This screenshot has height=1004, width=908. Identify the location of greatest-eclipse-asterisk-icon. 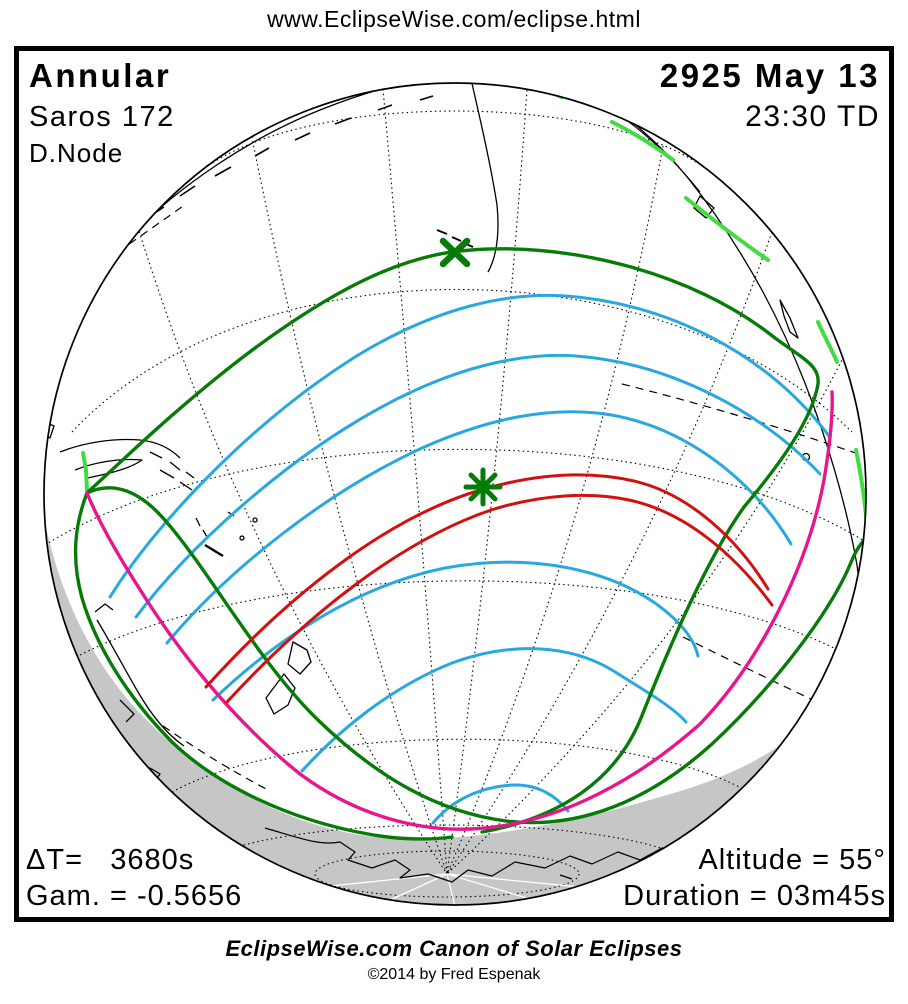
(483, 487).